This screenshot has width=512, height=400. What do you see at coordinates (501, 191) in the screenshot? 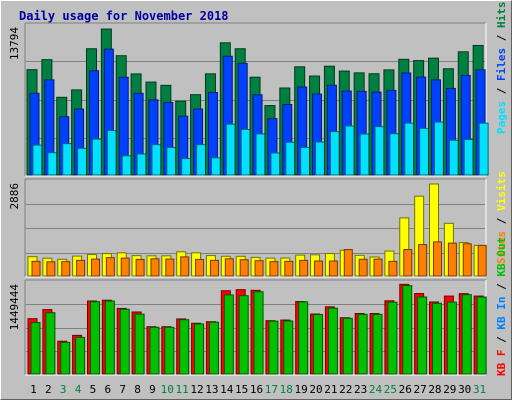
I see `visits-legend-entry: Visits` at bounding box center [501, 191].